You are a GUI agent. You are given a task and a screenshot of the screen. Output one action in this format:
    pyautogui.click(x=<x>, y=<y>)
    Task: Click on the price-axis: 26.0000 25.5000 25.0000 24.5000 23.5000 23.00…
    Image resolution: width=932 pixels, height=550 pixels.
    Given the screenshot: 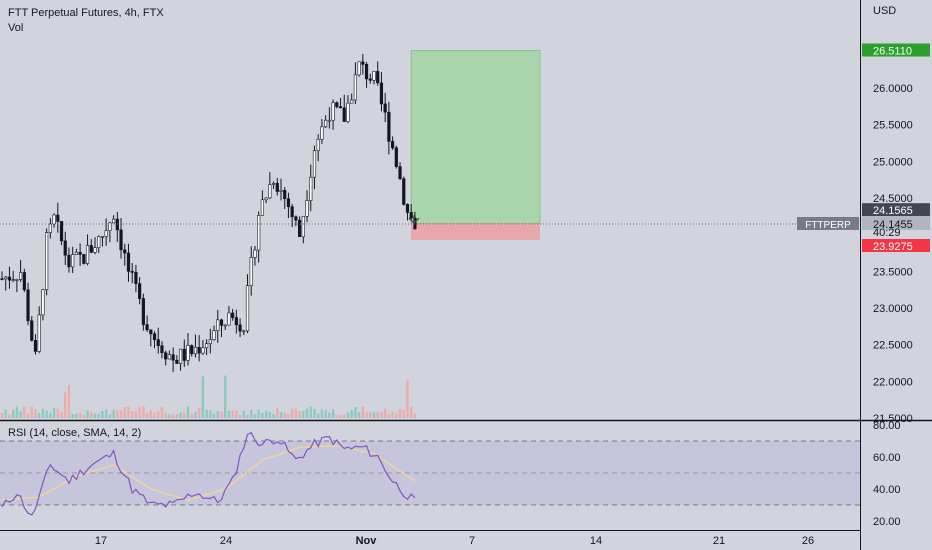 What is the action you would take?
    pyautogui.click(x=893, y=254)
    